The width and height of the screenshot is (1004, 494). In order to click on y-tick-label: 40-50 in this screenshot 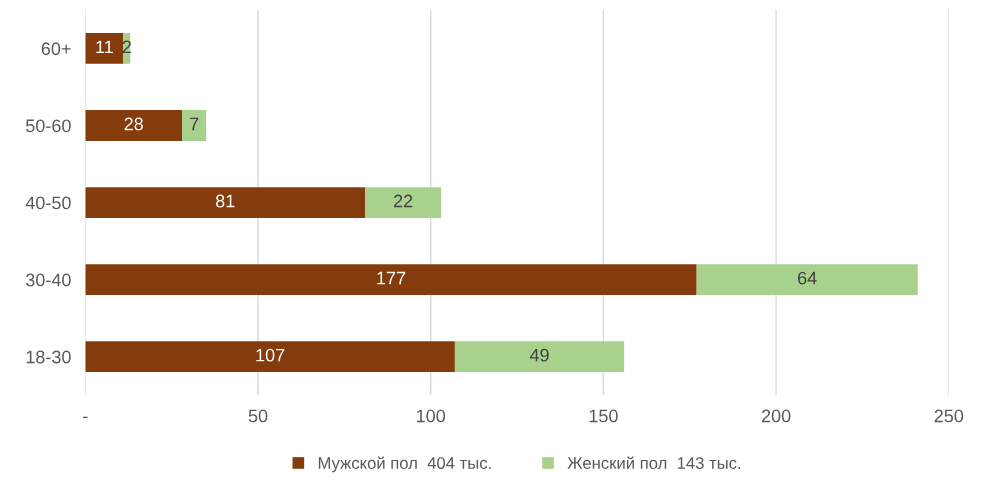, I will do `click(48, 203)`.